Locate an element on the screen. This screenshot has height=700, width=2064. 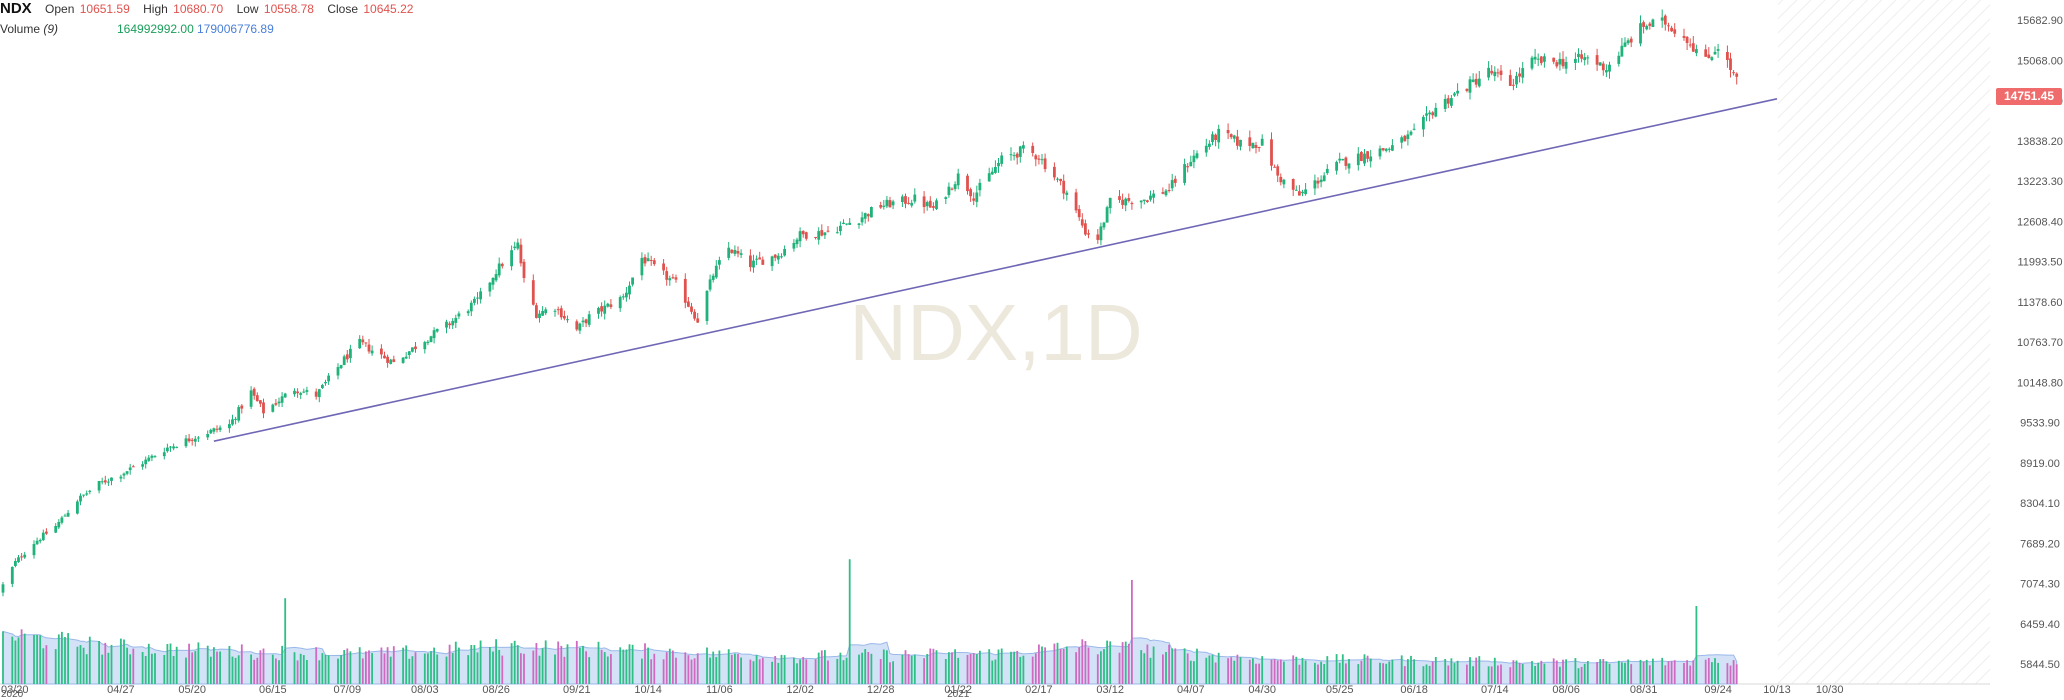
x-tick-label: 10/14 is located at coordinates (648, 690).